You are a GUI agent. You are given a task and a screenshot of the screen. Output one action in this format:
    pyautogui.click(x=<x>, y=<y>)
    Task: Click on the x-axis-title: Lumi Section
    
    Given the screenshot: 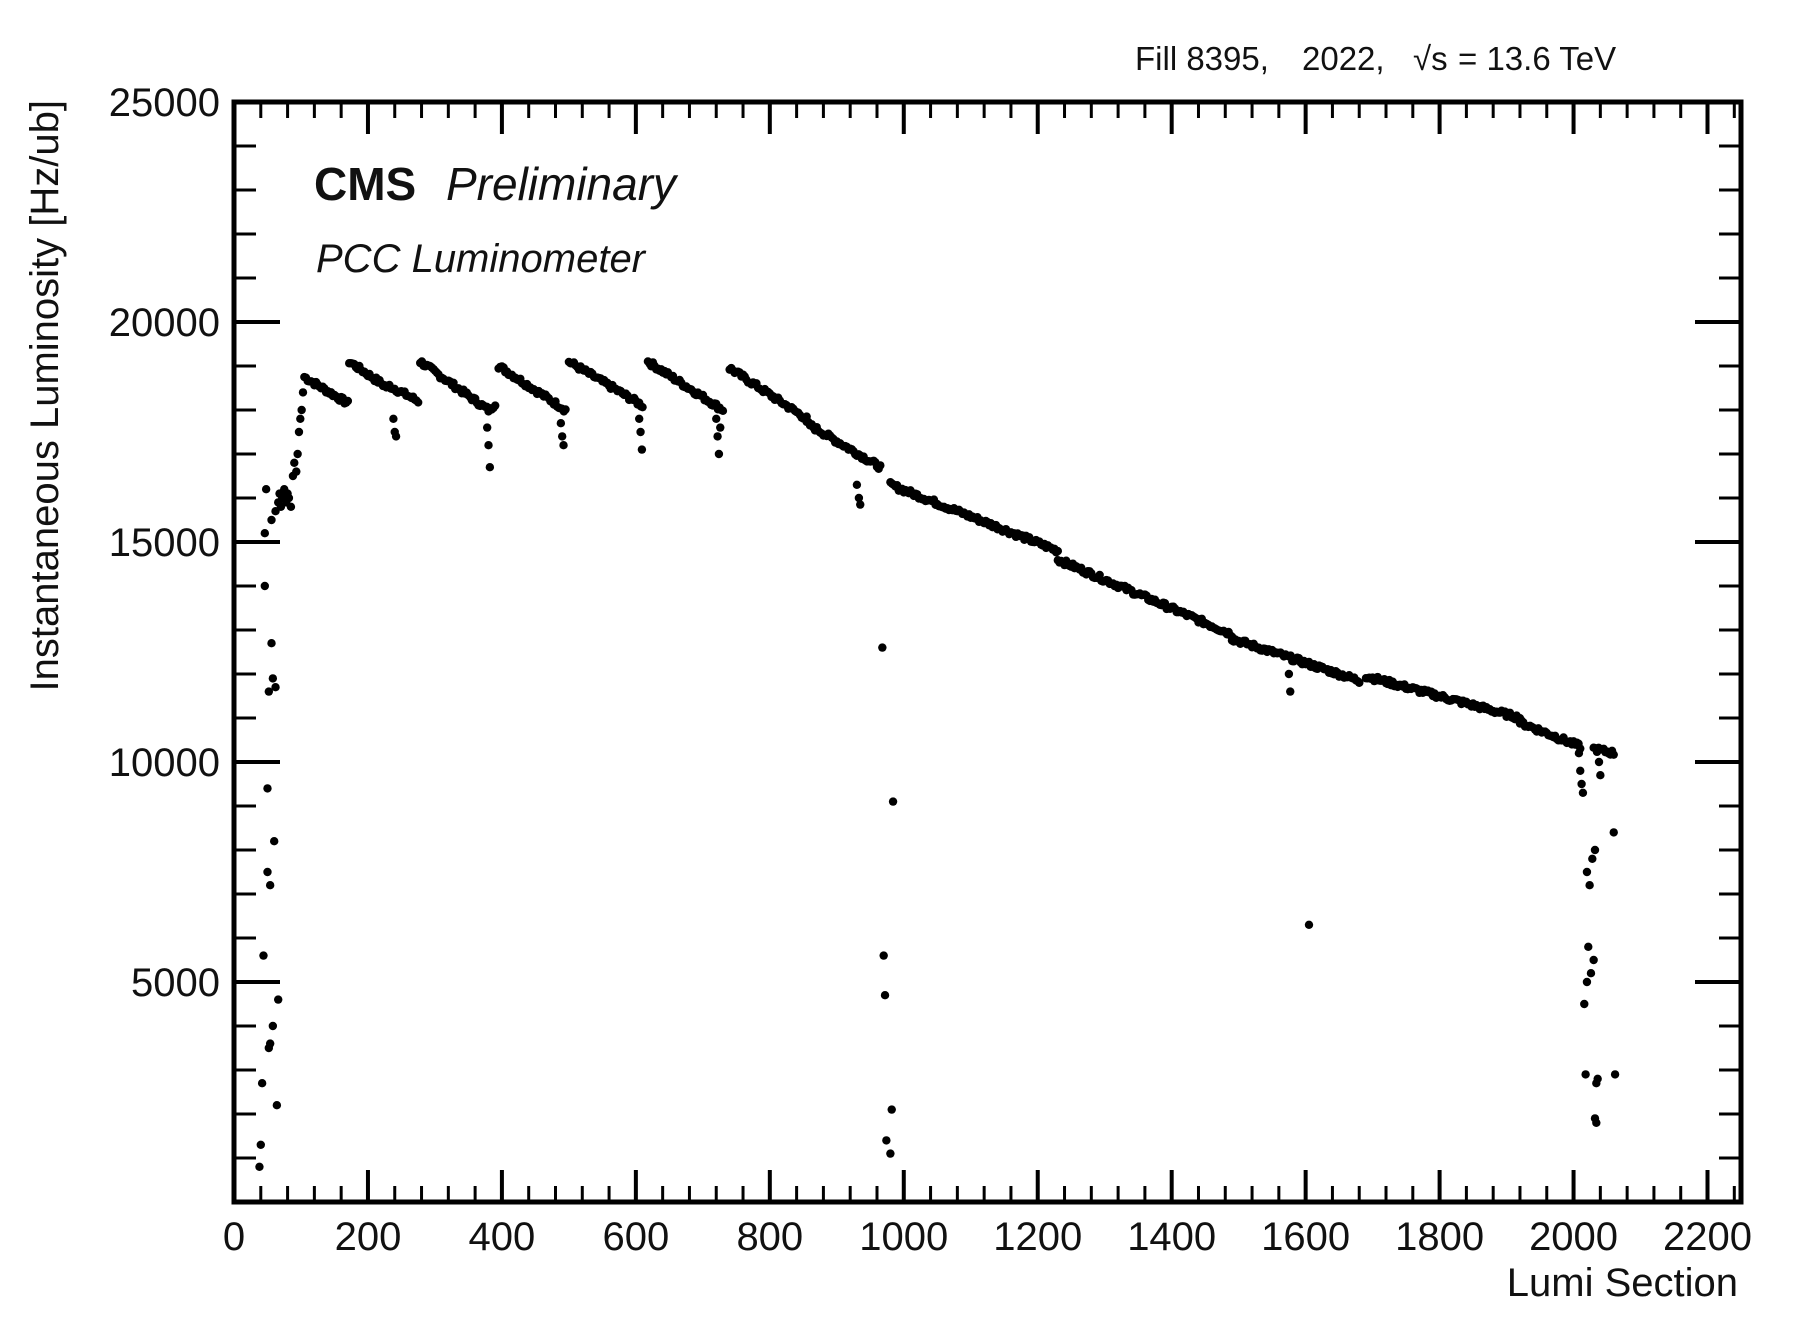 What is the action you would take?
    pyautogui.click(x=1622, y=1283)
    